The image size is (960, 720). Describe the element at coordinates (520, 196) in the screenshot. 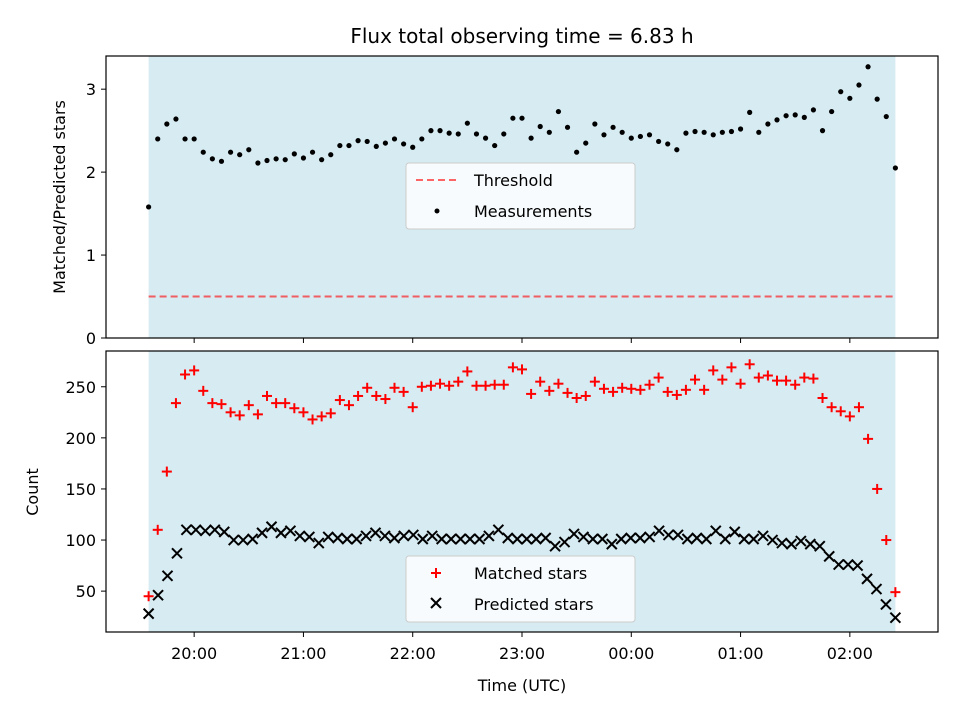

I see `top-legend-box` at that location.